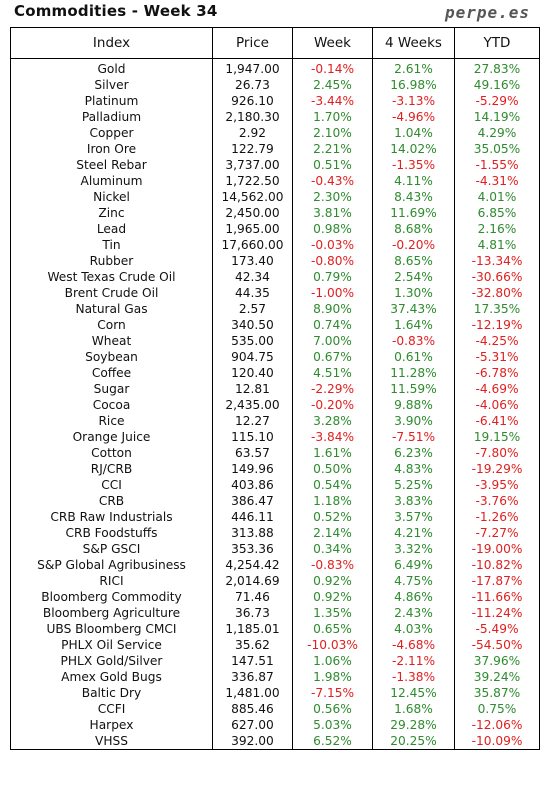 The image size is (544, 801). Describe the element at coordinates (111, 389) in the screenshot. I see `cell-index: Sugar` at that location.